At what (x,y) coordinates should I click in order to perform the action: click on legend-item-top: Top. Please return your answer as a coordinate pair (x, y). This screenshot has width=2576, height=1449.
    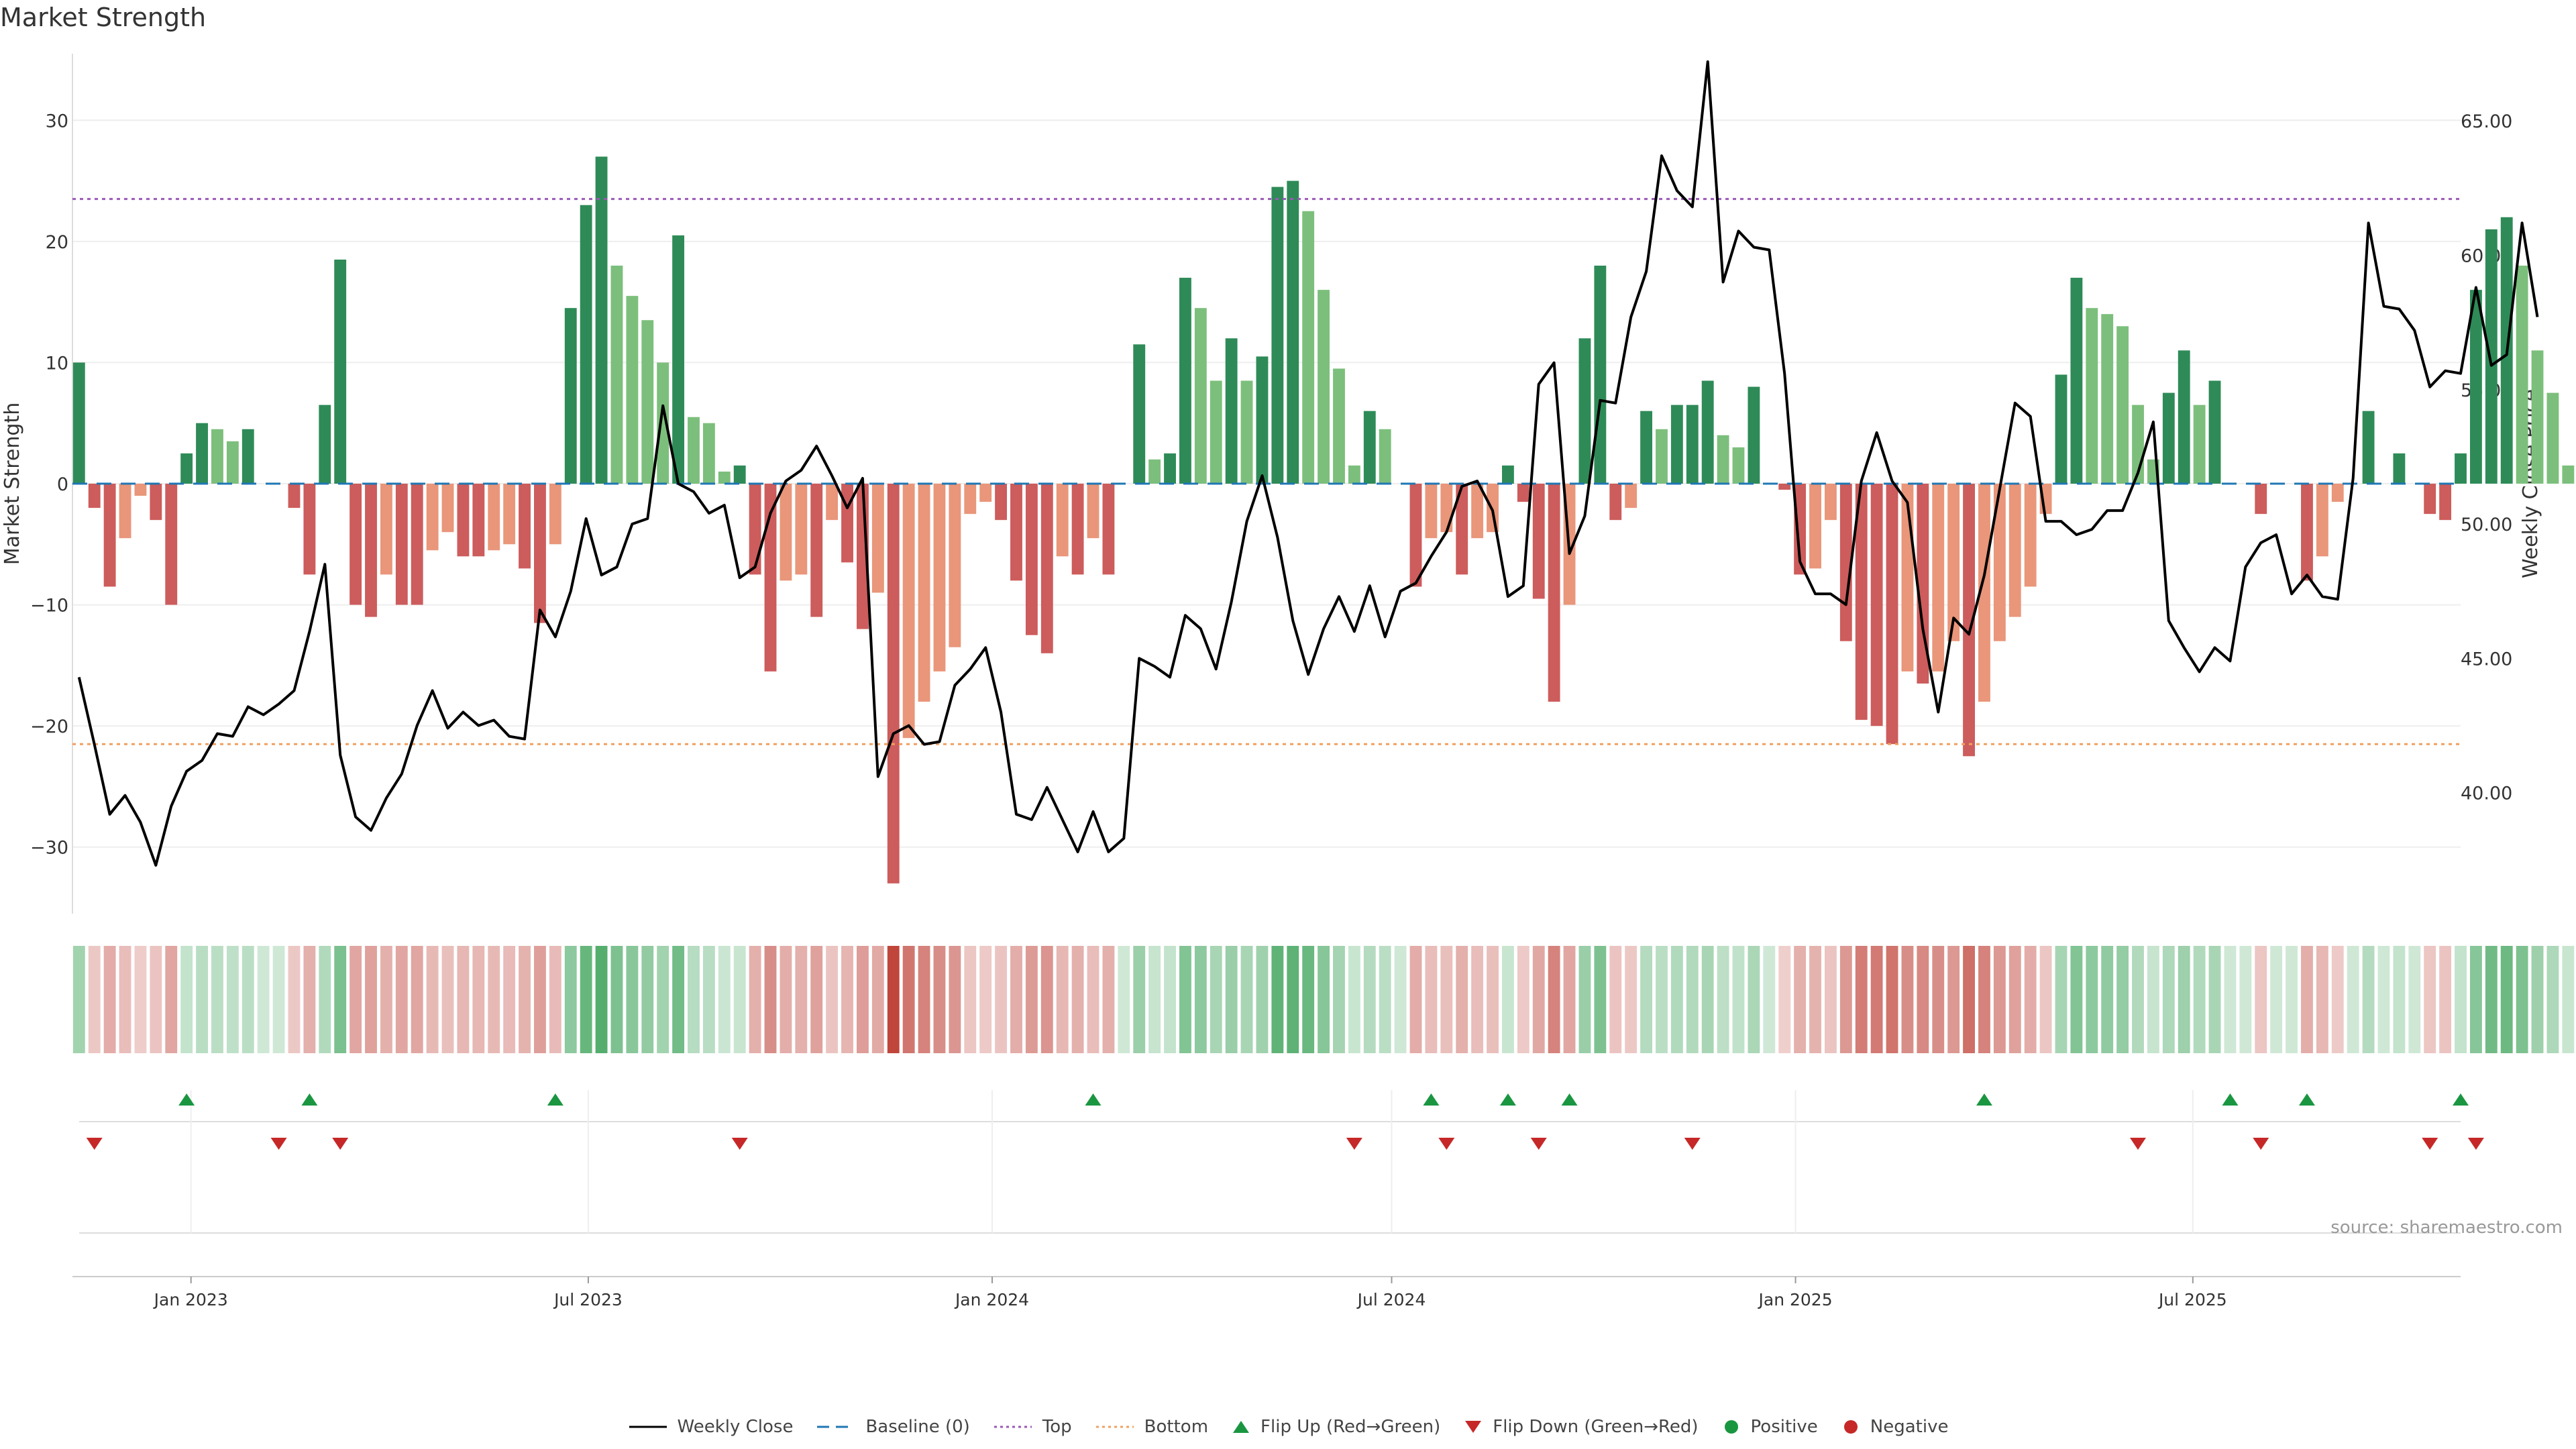
    Looking at the image, I should click on (1032, 1427).